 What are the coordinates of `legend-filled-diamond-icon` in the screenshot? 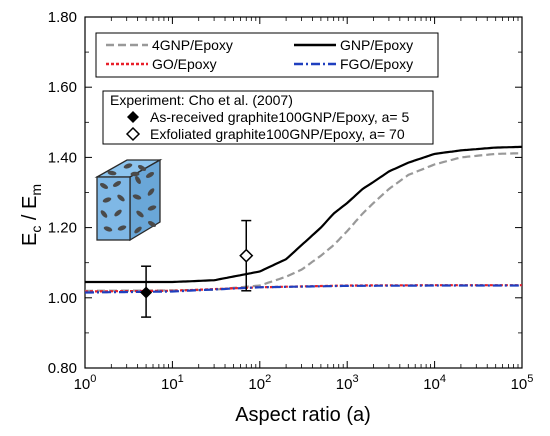 It's located at (133, 117).